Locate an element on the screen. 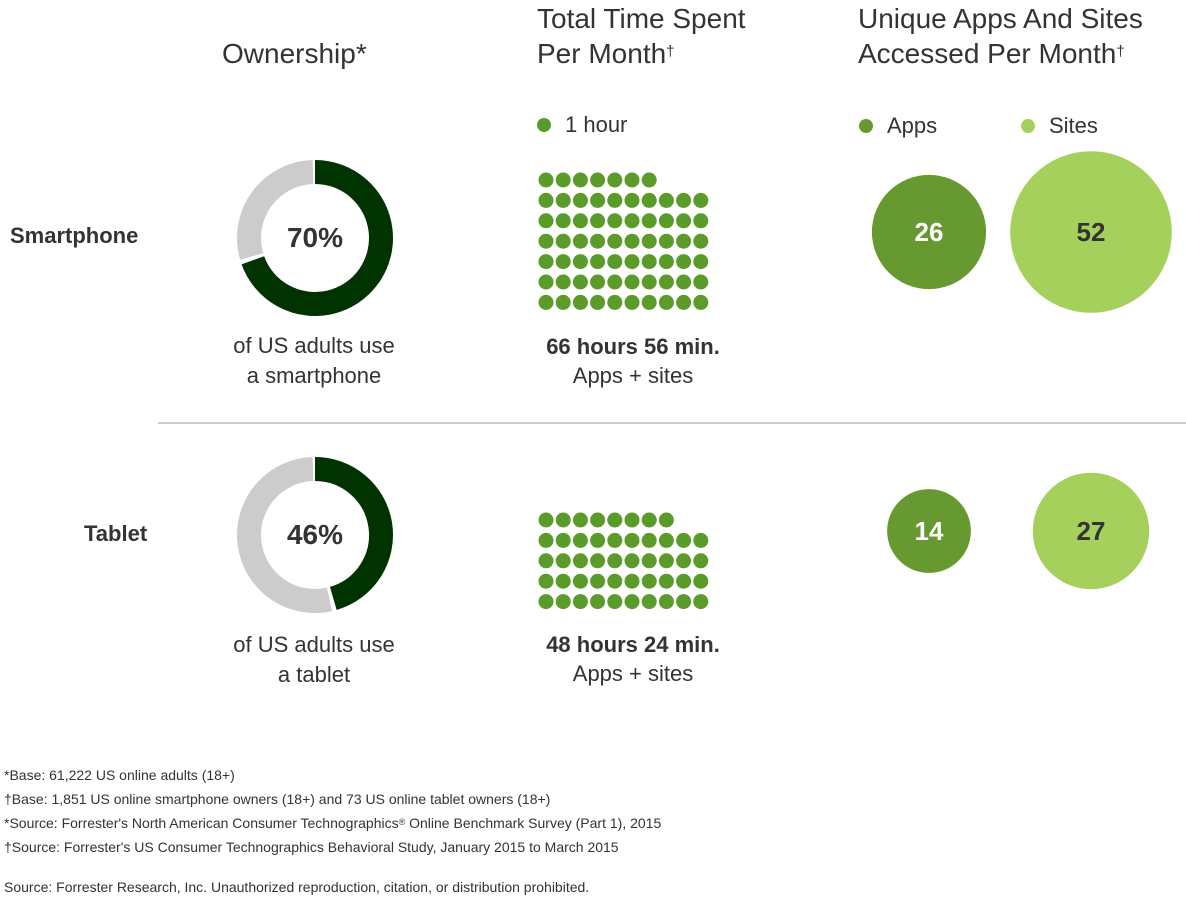 The width and height of the screenshot is (1186, 900). time-spent-header-line1: Total Time Spent is located at coordinates (641, 18).